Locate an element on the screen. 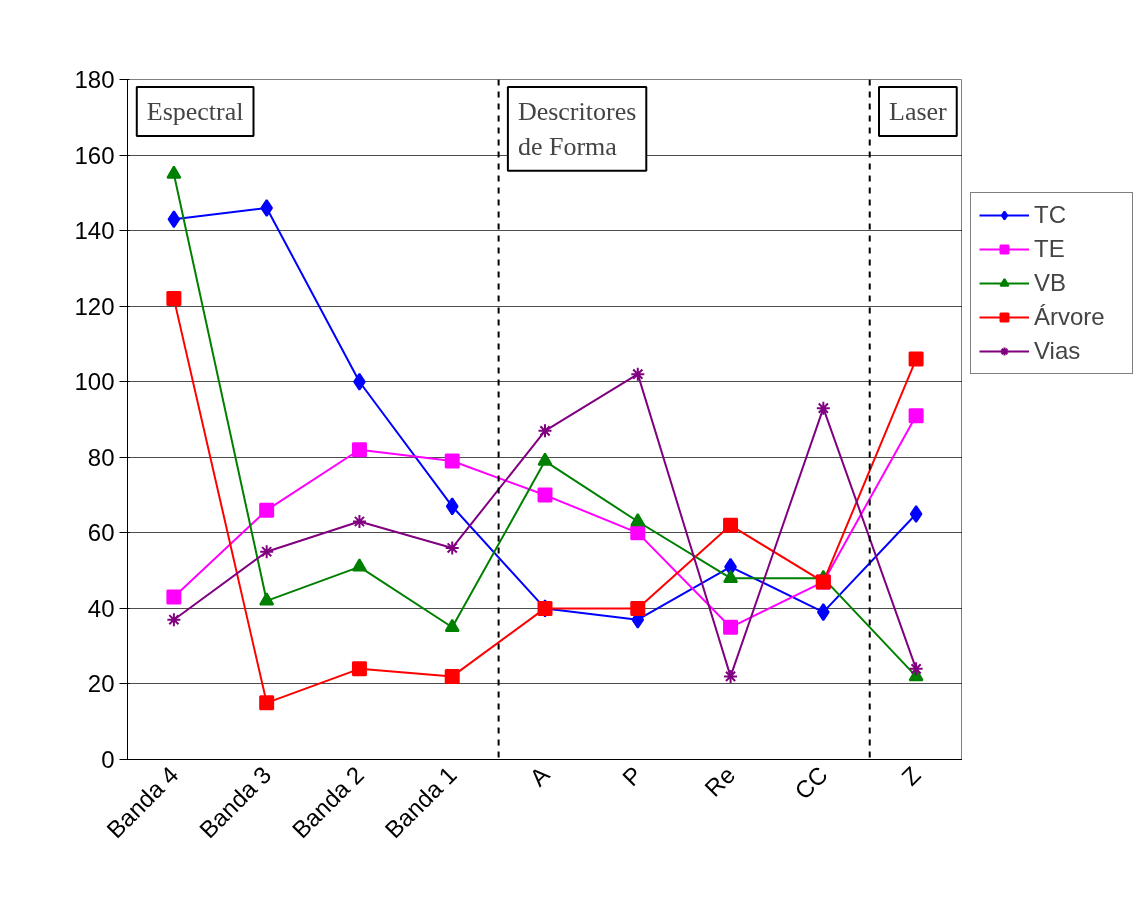  legend-label: TC is located at coordinates (1050, 215).